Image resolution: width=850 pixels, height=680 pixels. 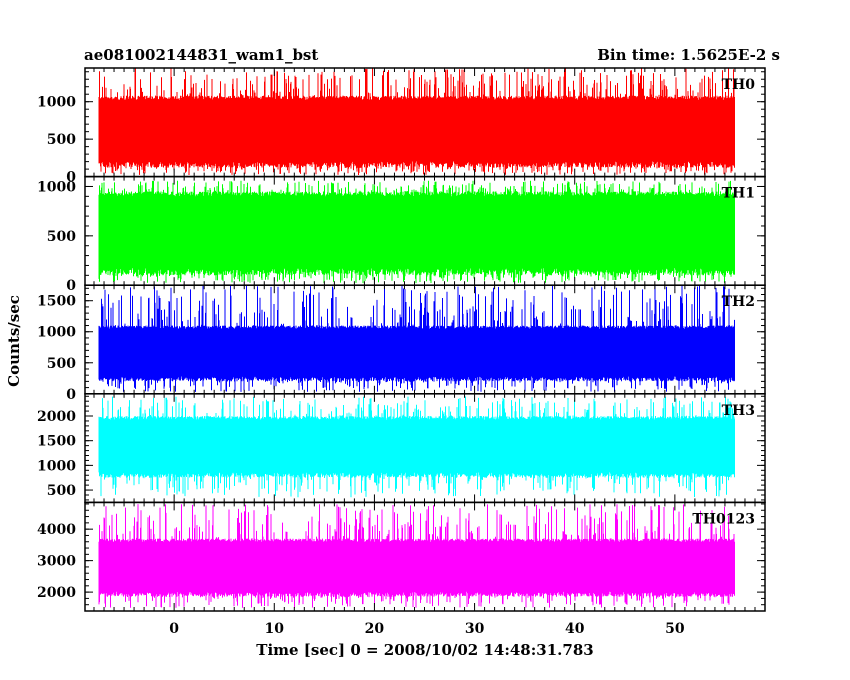 What do you see at coordinates (275, 629) in the screenshot?
I see `x-tick-label: 10` at bounding box center [275, 629].